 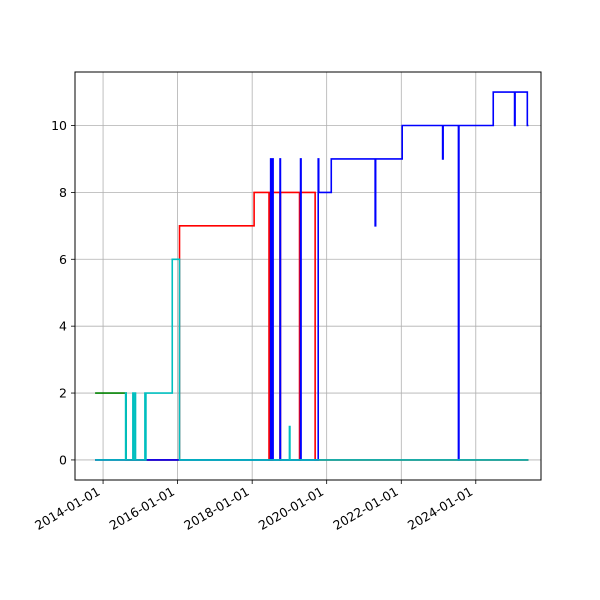 I want to click on y-tick-label: 8, so click(x=63, y=192).